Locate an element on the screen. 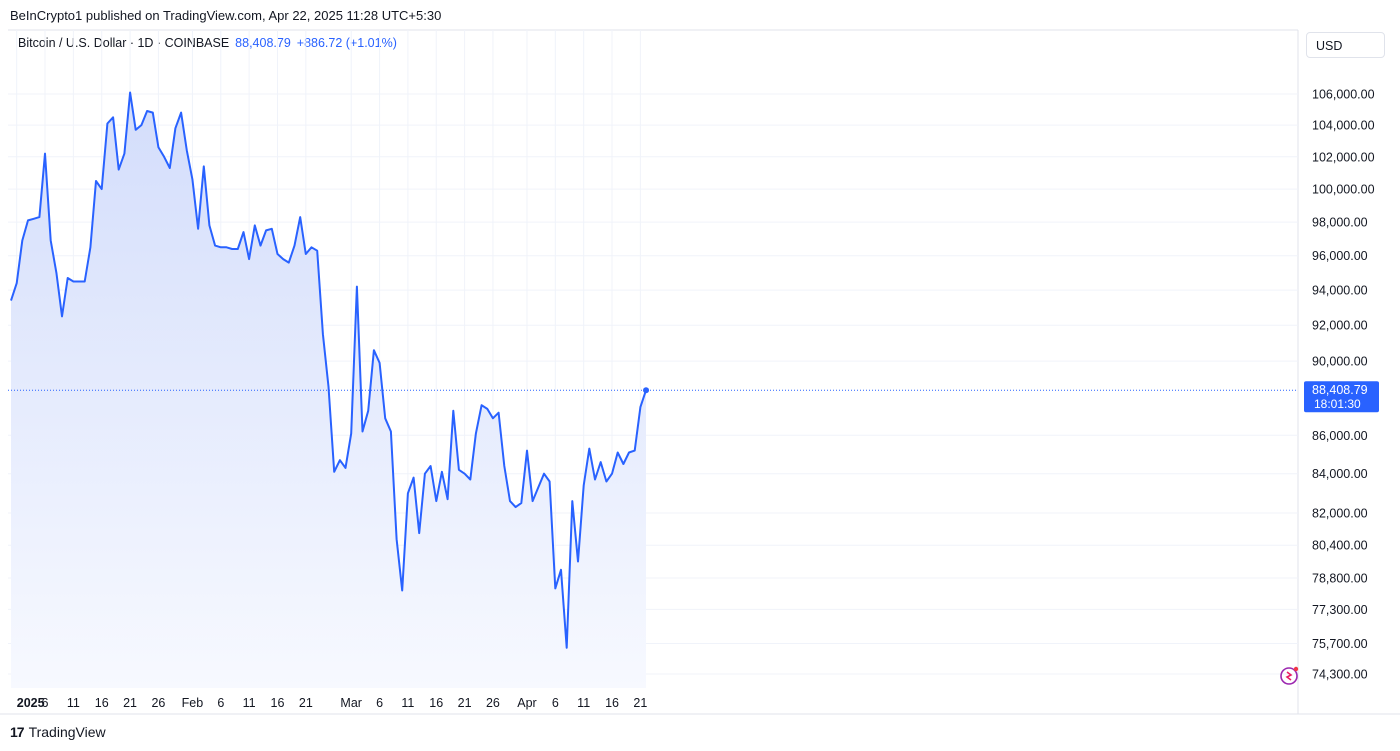  y-tick-label: 94,000.00 is located at coordinates (1340, 291).